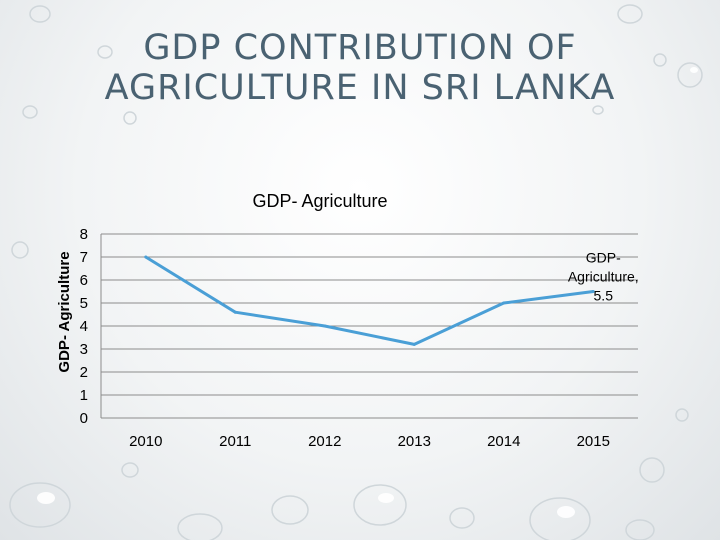 Image resolution: width=720 pixels, height=540 pixels. I want to click on y-tick-label: 2, so click(84, 372).